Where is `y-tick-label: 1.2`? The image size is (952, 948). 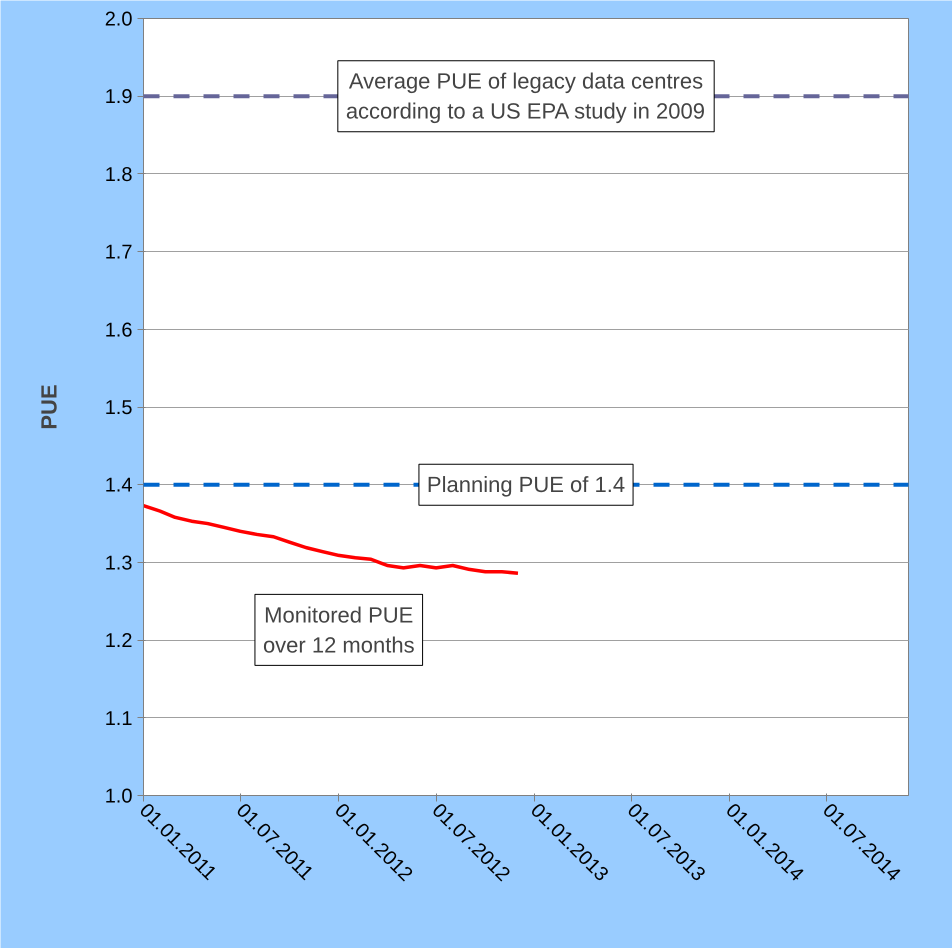 y-tick-label: 1.2 is located at coordinates (118, 641).